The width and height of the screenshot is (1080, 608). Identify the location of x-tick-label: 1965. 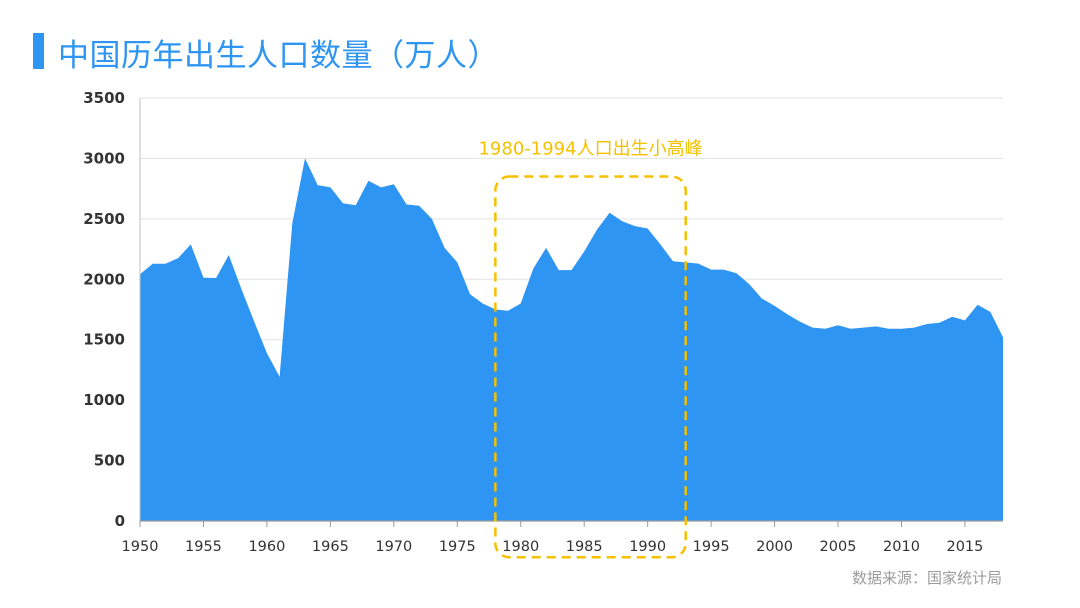
(330, 547).